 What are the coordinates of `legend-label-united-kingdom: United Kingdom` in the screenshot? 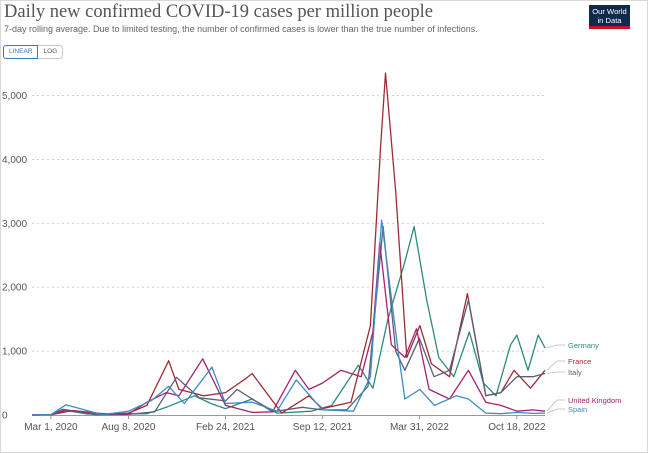 It's located at (594, 400).